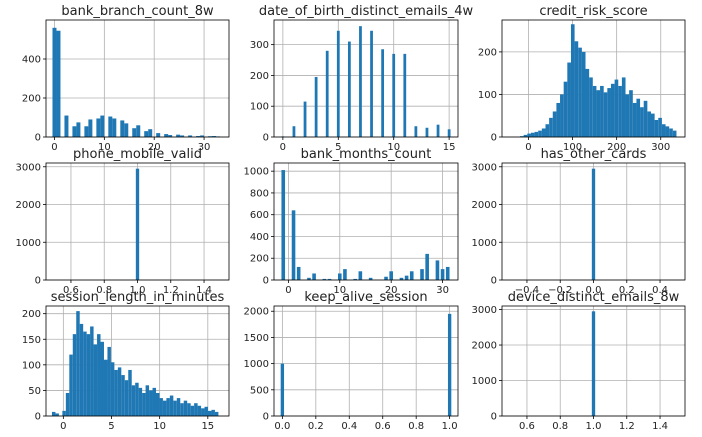 Image resolution: width=702 pixels, height=437 pixels. I want to click on x-tick-label: 0.2, so click(627, 290).